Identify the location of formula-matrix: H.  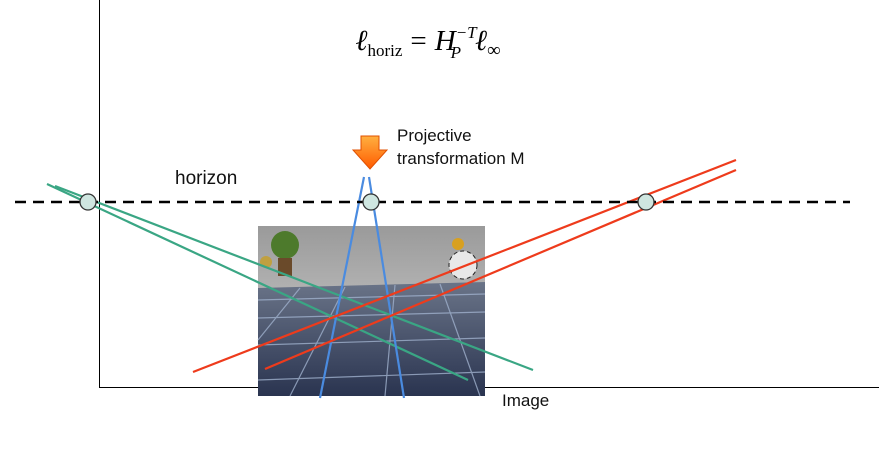
(446, 41).